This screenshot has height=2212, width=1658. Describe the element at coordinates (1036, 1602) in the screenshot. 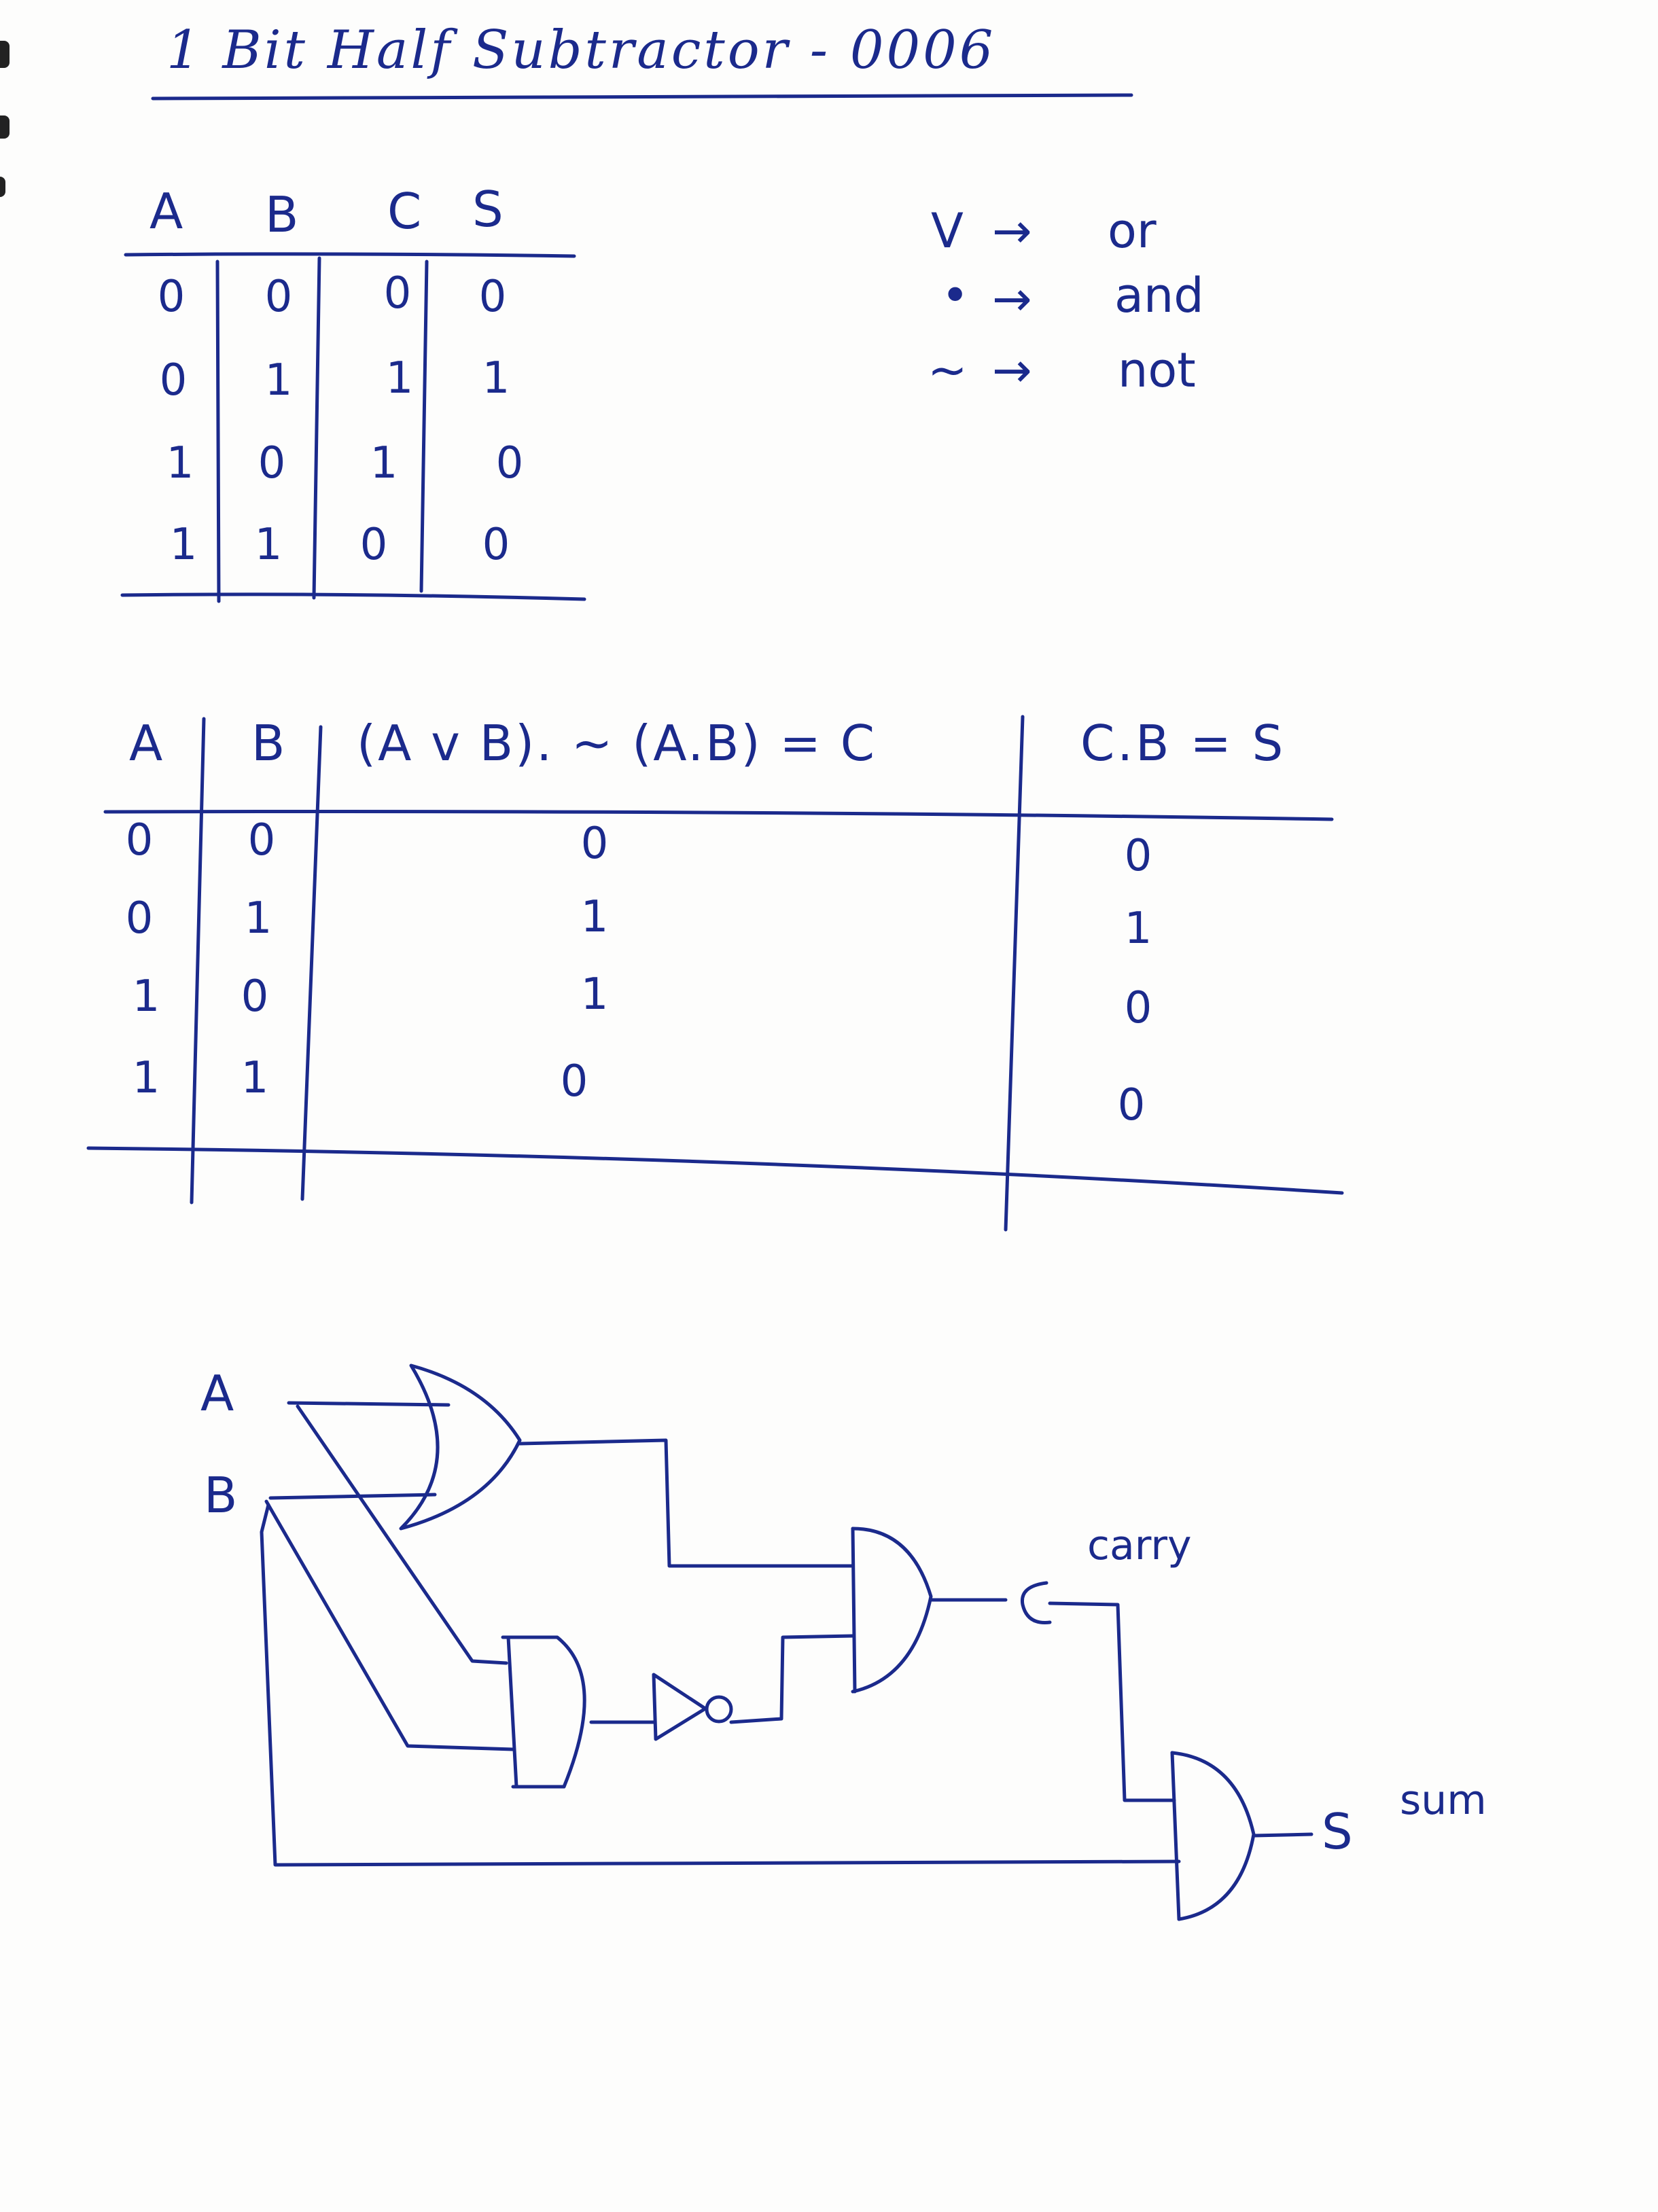

I see `carry-c-glyph` at that location.